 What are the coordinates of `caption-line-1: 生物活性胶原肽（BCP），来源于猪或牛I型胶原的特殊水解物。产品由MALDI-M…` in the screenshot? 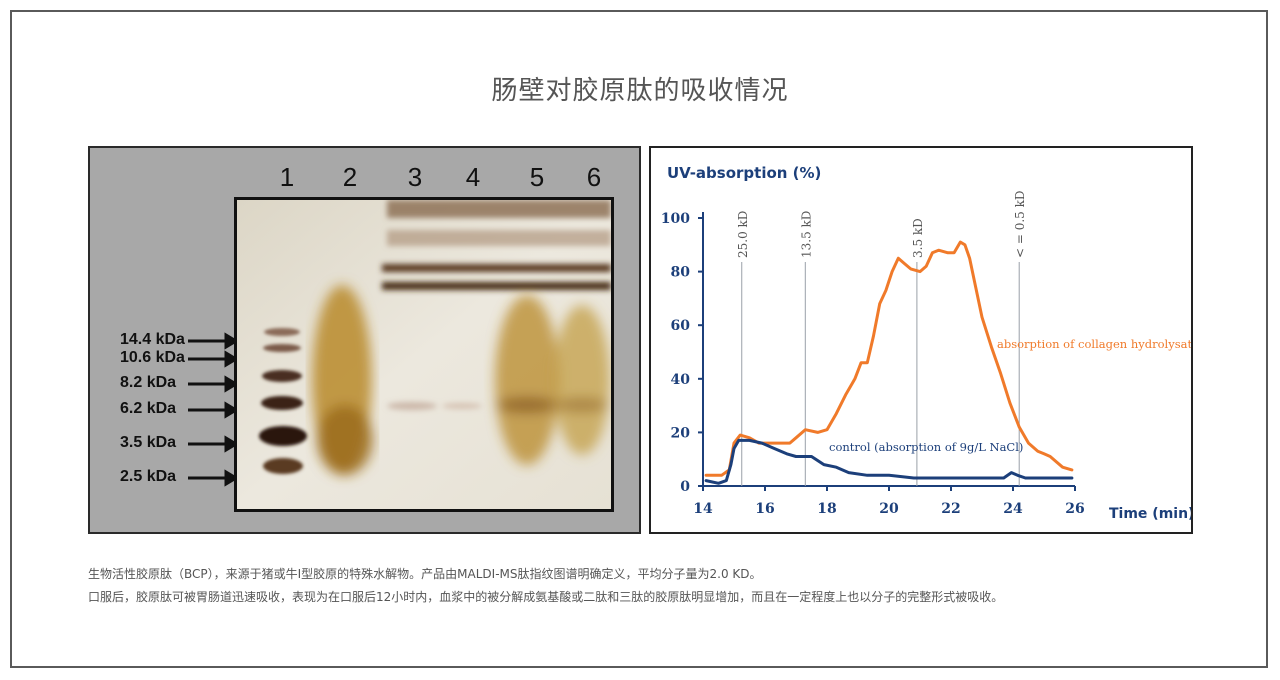 It's located at (425, 574).